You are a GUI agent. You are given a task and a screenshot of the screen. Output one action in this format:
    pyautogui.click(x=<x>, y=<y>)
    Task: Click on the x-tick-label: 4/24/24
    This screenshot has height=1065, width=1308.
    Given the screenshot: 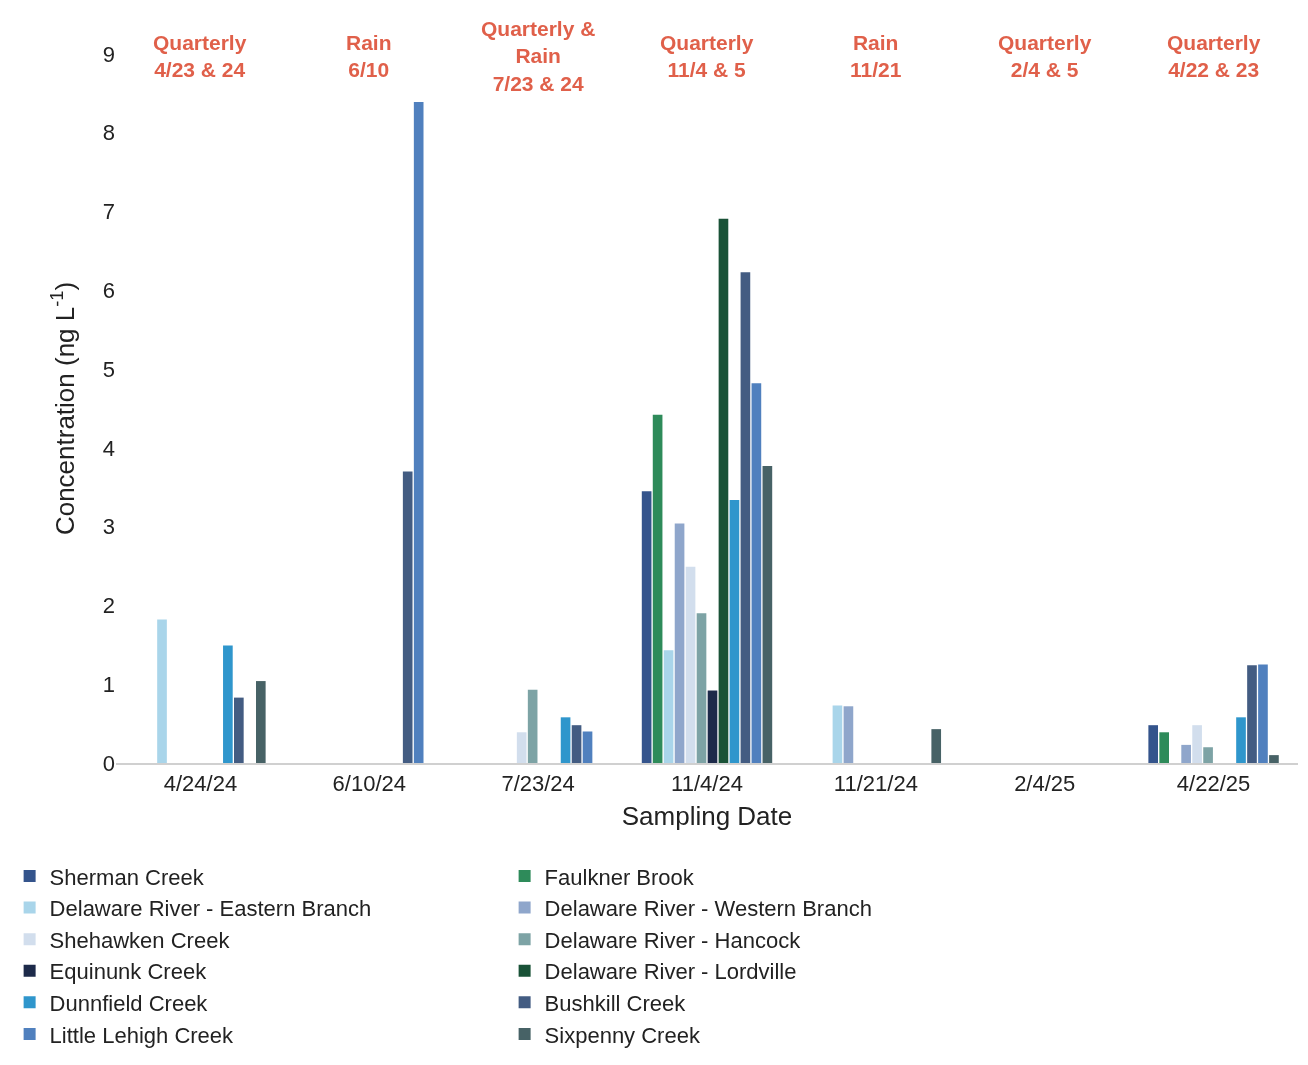 What is the action you would take?
    pyautogui.click(x=200, y=784)
    